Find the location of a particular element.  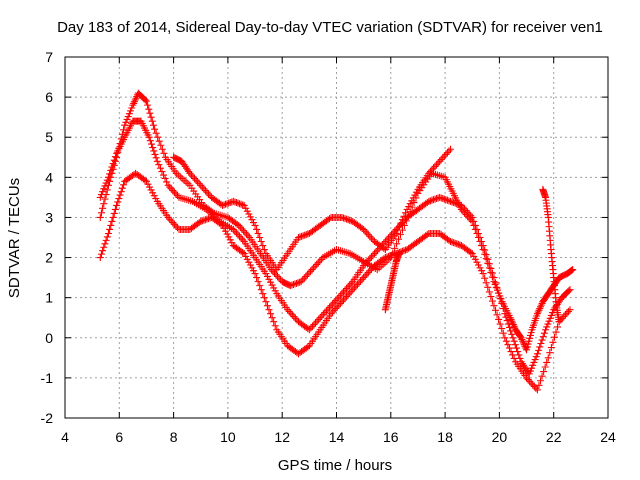

x-tick-label: 6 is located at coordinates (119, 437).